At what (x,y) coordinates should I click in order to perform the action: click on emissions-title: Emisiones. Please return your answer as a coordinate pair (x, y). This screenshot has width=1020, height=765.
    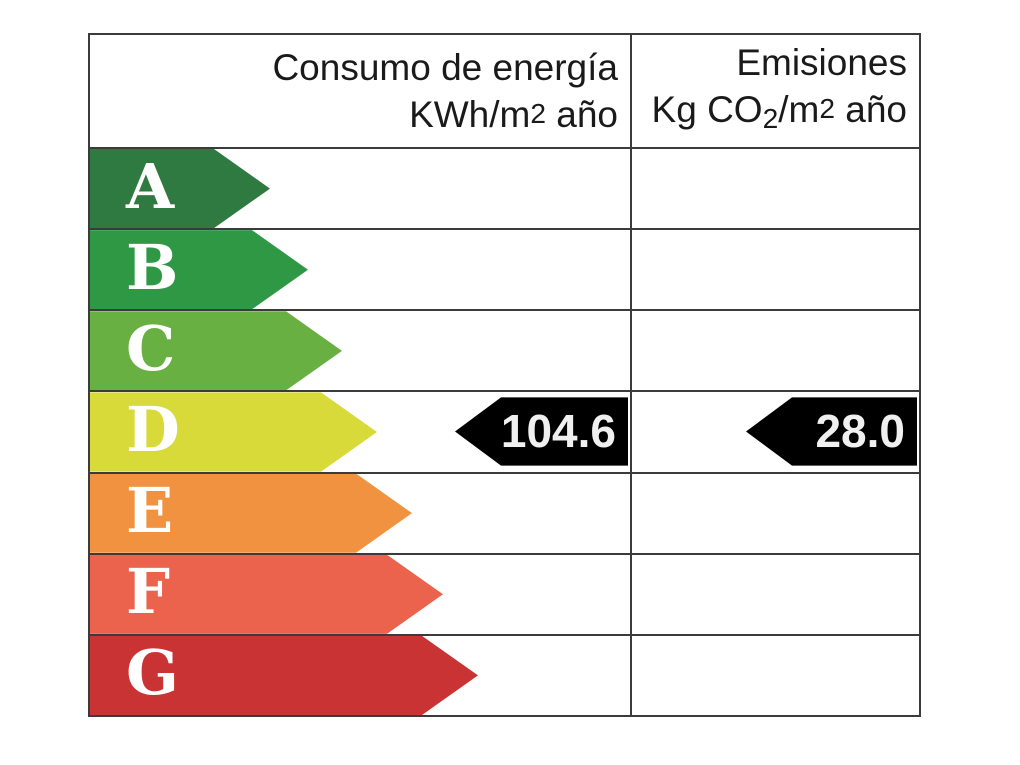
    Looking at the image, I should click on (821, 62).